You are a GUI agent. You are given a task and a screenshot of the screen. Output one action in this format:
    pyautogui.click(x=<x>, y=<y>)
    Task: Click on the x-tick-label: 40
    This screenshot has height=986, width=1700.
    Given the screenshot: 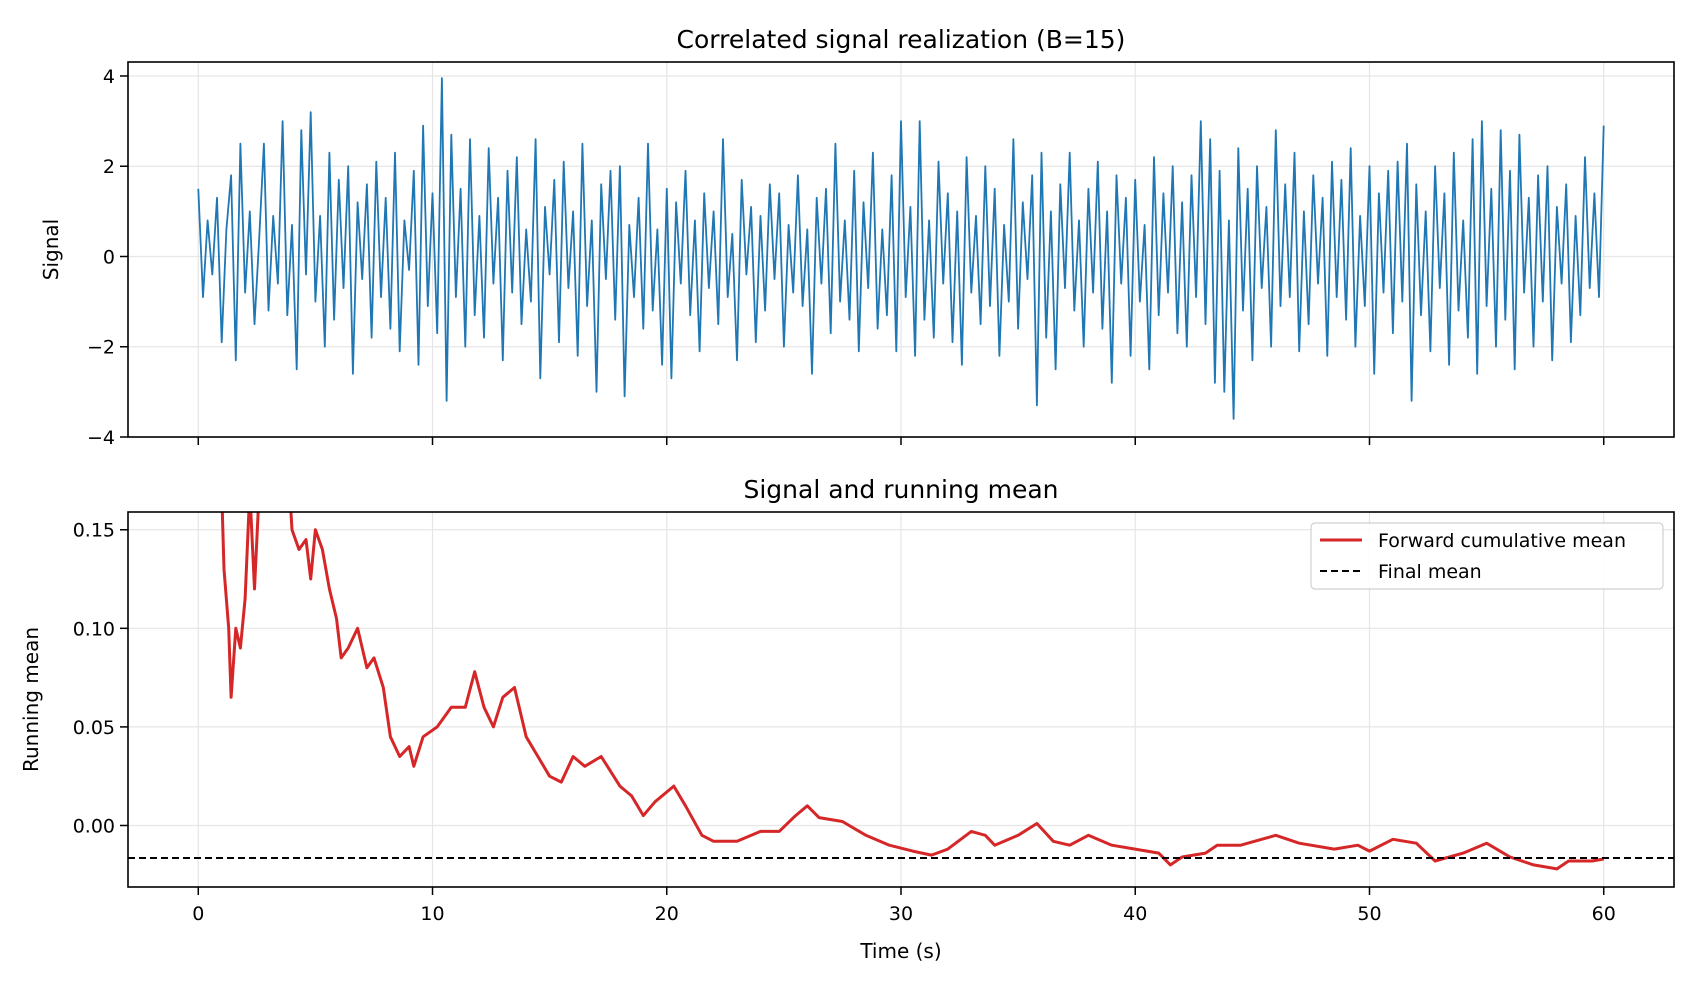 What is the action you would take?
    pyautogui.click(x=1135, y=914)
    